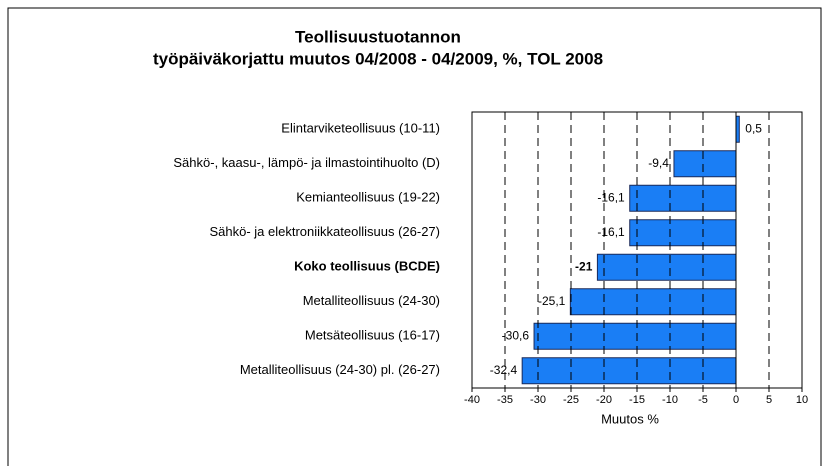  I want to click on value-label: -30,6, so click(516, 335).